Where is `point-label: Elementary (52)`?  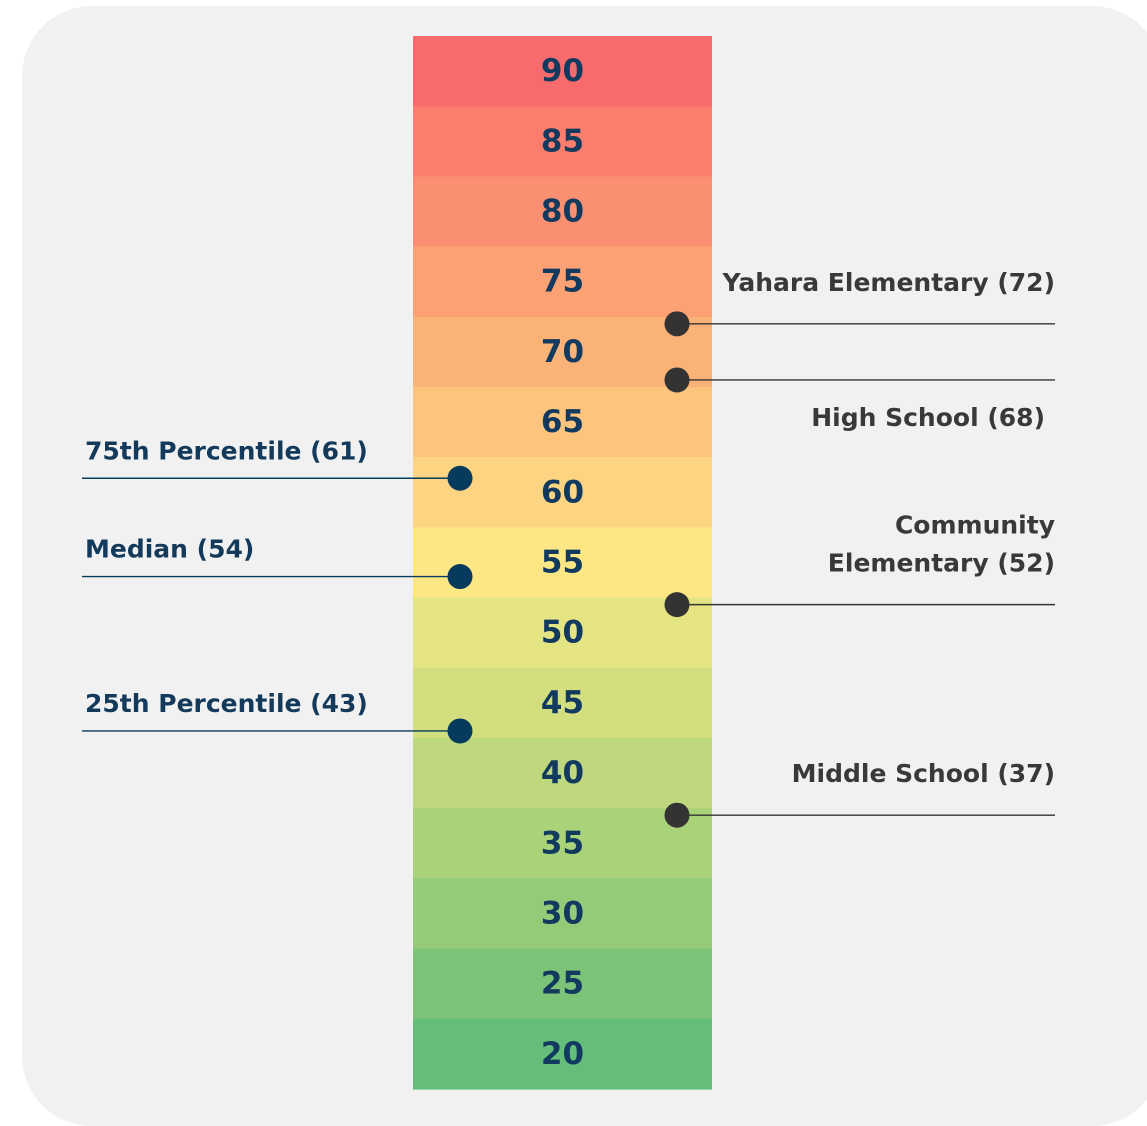
point-label: Elementary (52) is located at coordinates (941, 563).